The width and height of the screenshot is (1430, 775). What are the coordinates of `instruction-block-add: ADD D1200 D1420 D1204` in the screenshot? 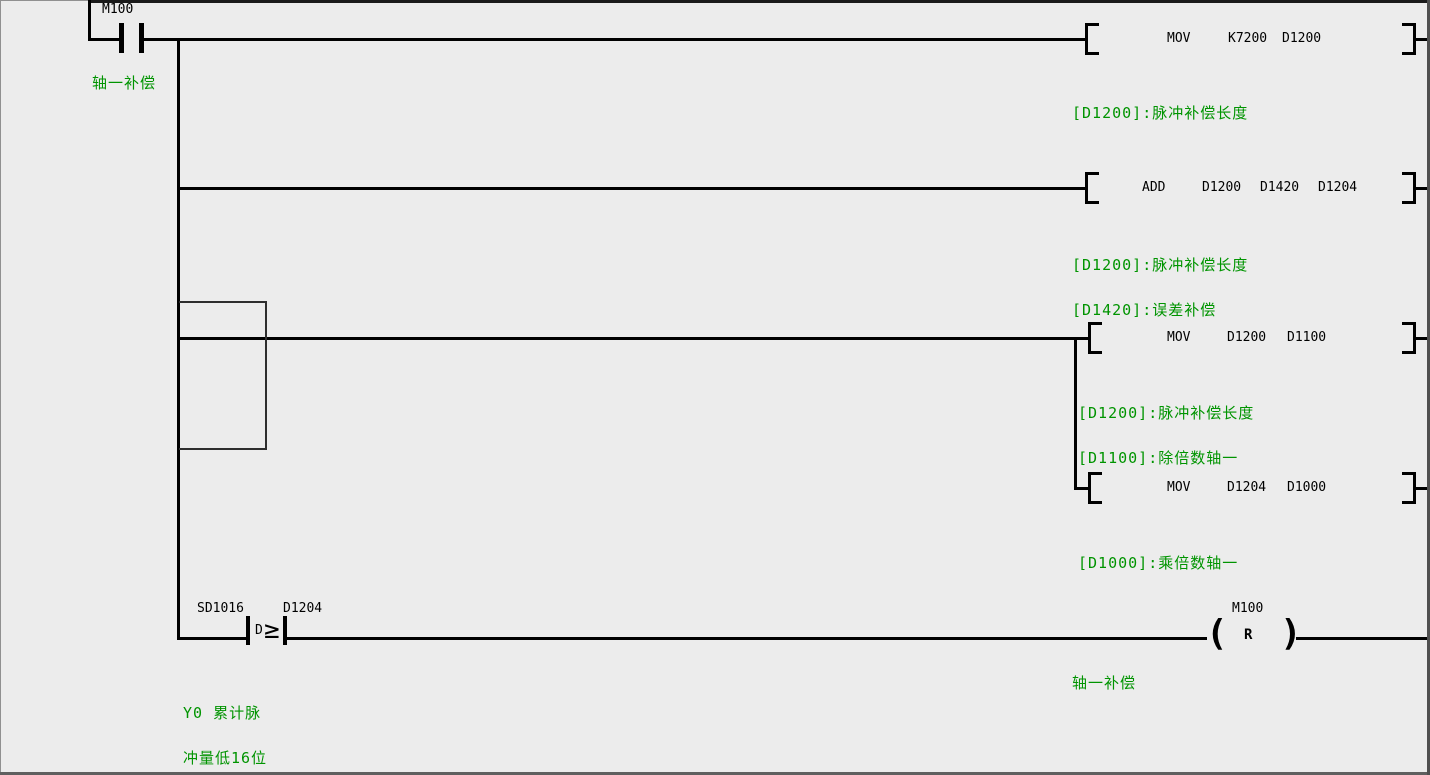 It's located at (1256, 188).